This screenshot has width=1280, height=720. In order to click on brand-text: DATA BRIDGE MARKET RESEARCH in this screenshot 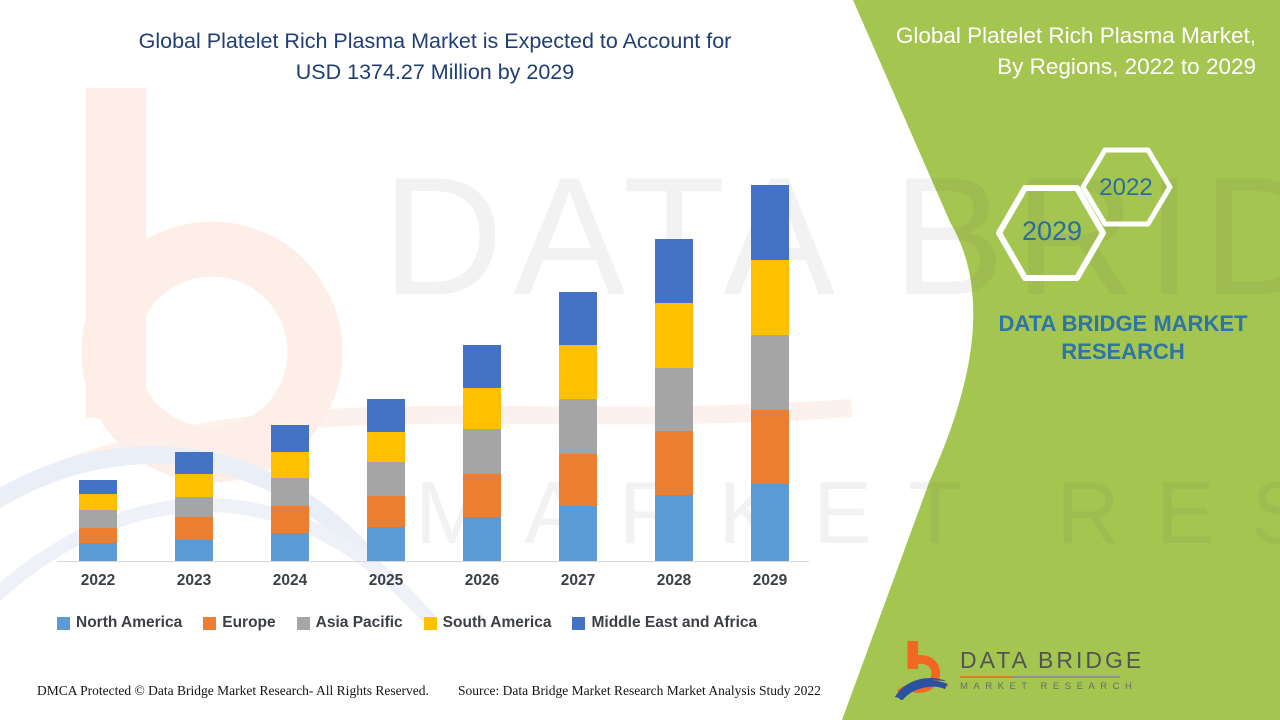, I will do `click(1123, 338)`.